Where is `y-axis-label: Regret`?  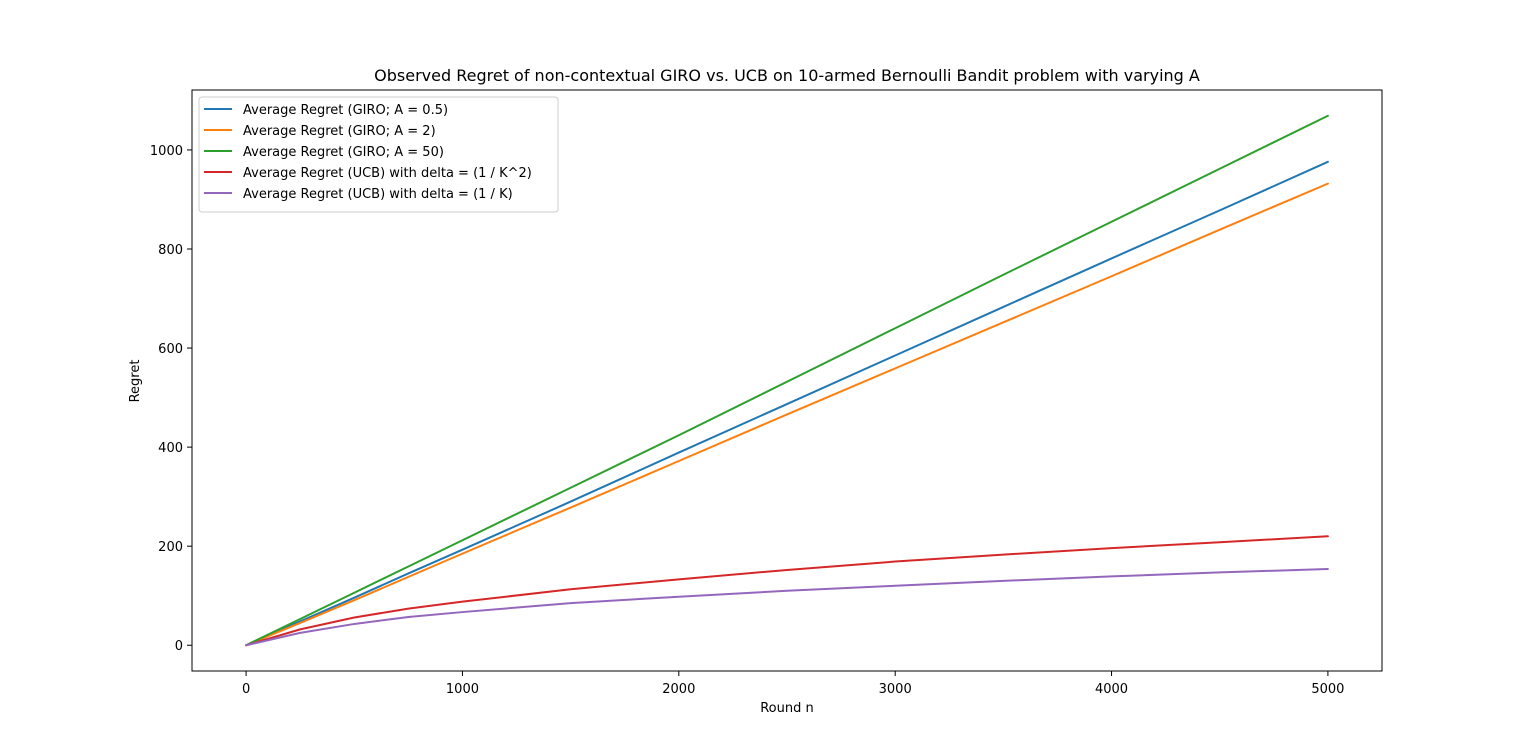
y-axis-label: Regret is located at coordinates (135, 381).